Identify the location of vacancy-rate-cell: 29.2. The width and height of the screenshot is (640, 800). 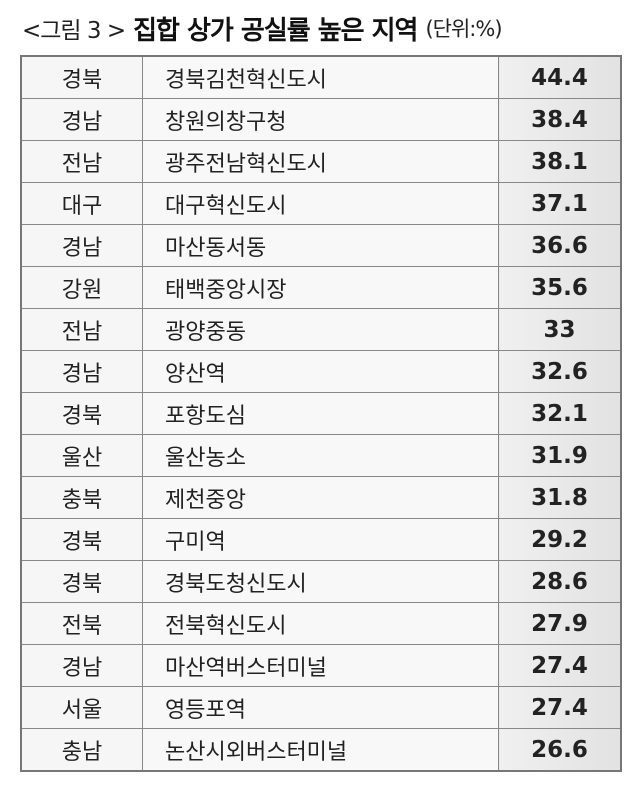
(560, 539).